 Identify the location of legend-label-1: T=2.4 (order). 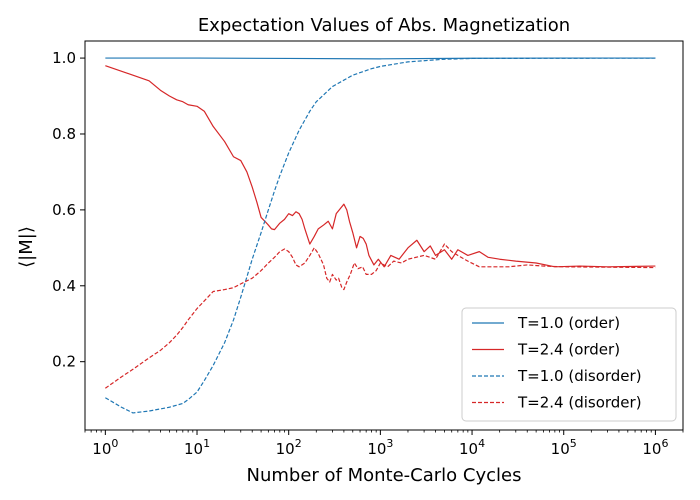
(568, 350).